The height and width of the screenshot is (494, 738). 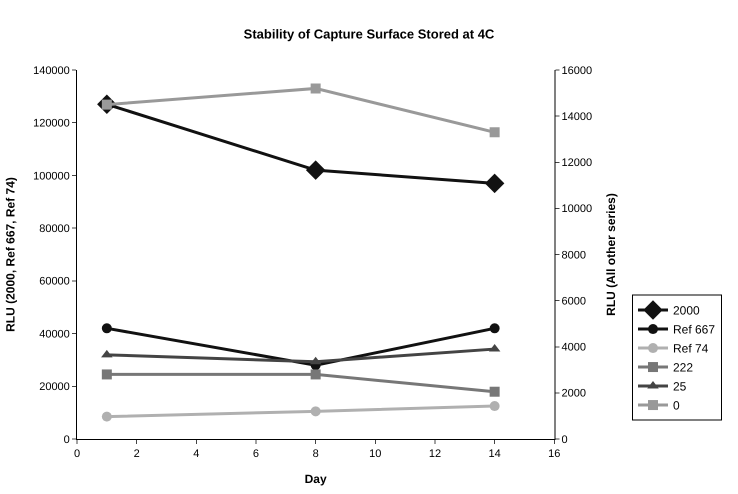 I want to click on x-tick-label: 14, so click(x=494, y=454).